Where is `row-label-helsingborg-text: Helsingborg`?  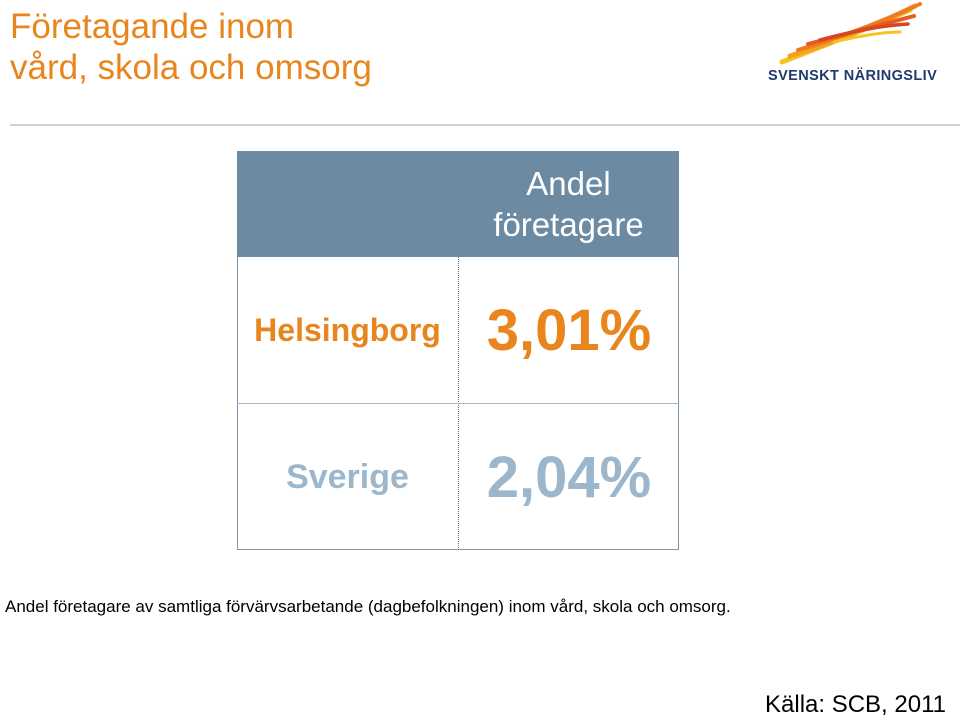 row-label-helsingborg-text: Helsingborg is located at coordinates (347, 329).